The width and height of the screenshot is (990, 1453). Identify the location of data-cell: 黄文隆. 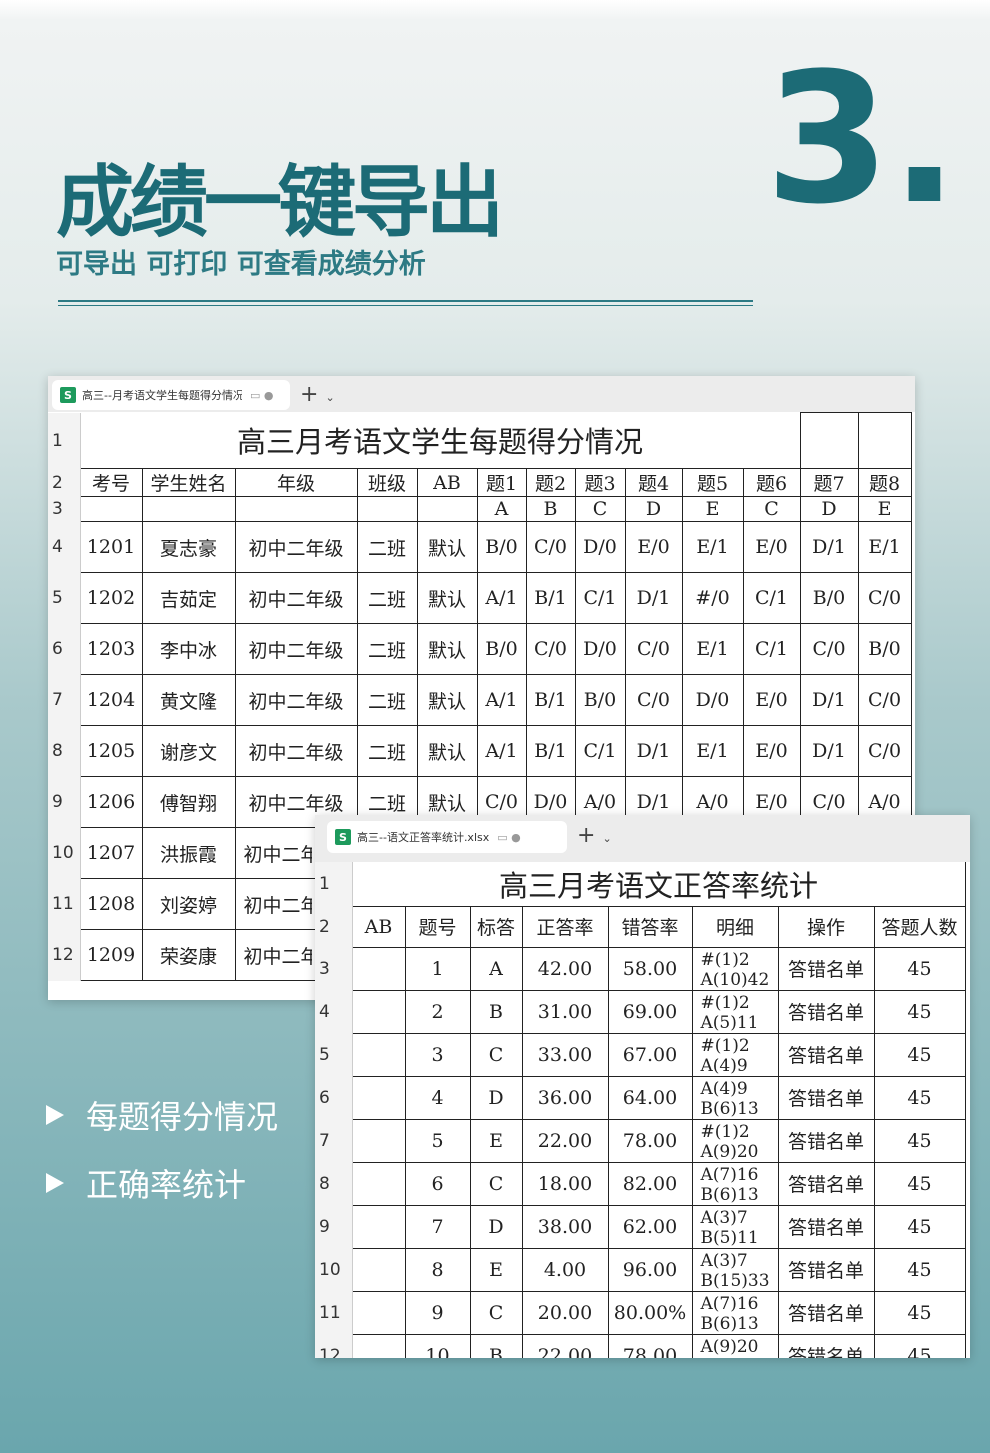
(188, 700).